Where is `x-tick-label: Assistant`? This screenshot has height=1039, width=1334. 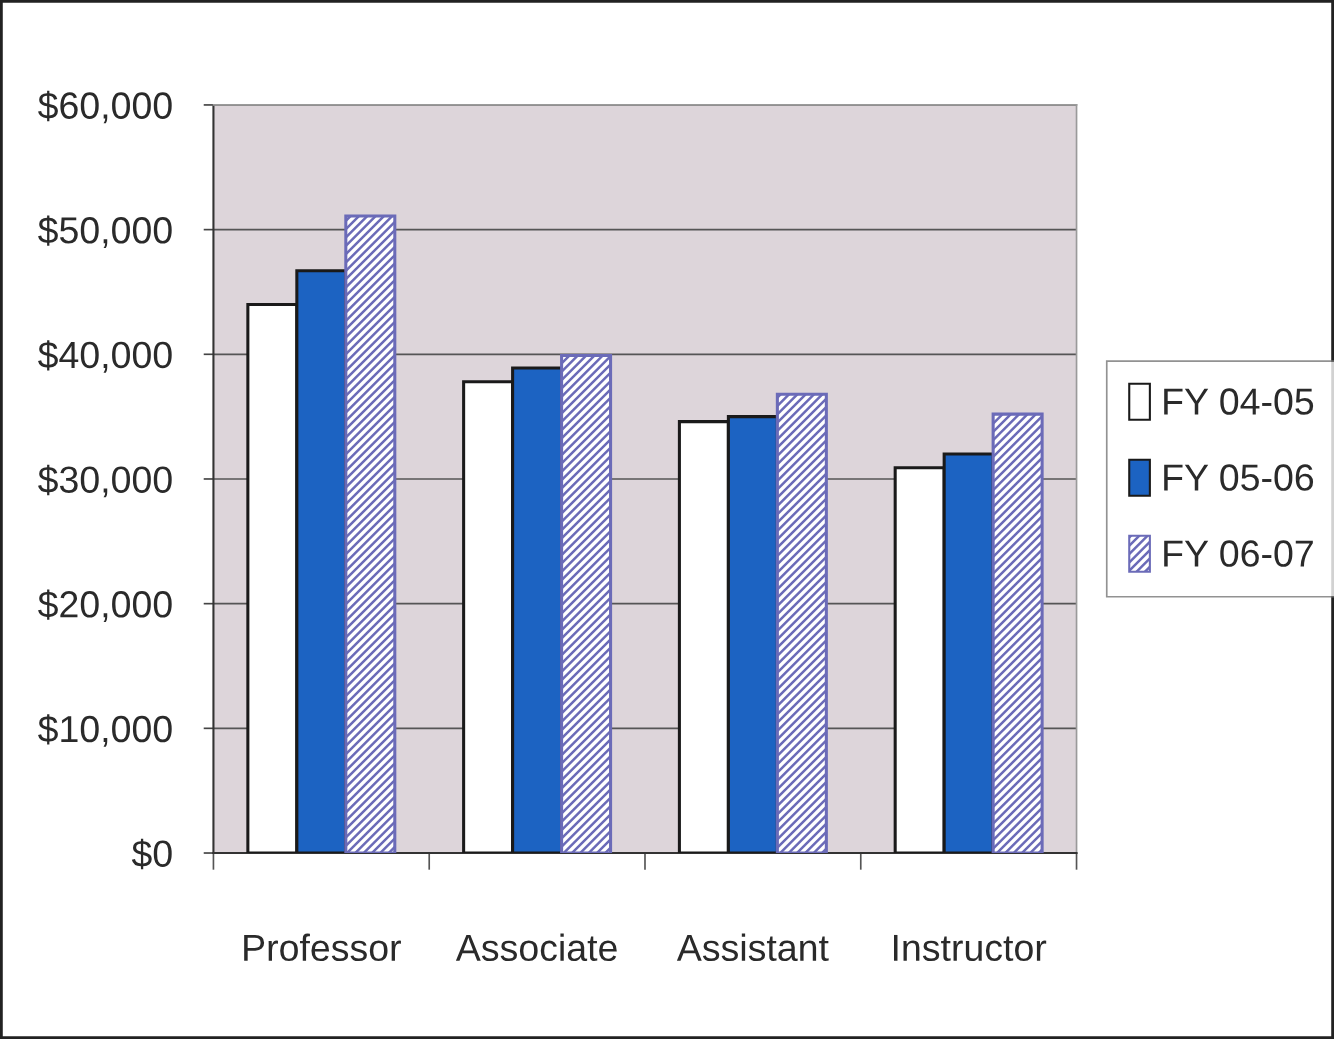
x-tick-label: Assistant is located at coordinates (752, 947).